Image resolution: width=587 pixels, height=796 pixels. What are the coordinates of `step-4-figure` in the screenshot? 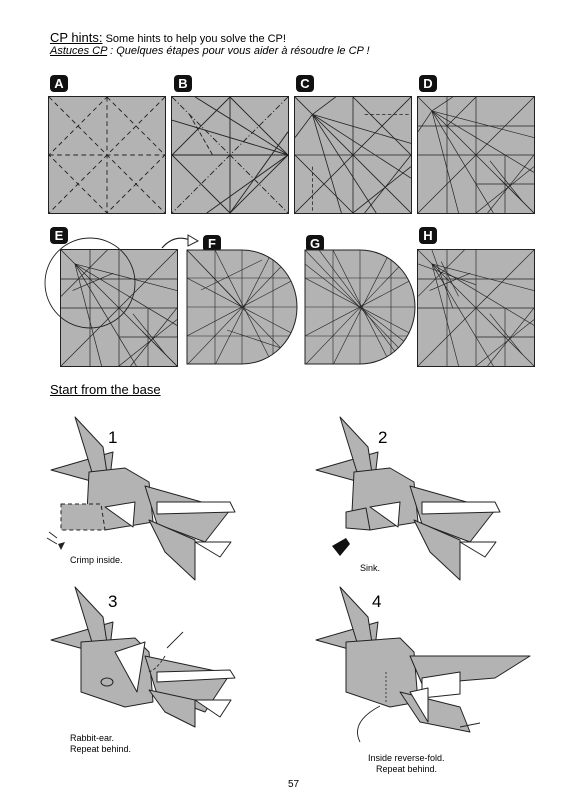 It's located at (423, 664).